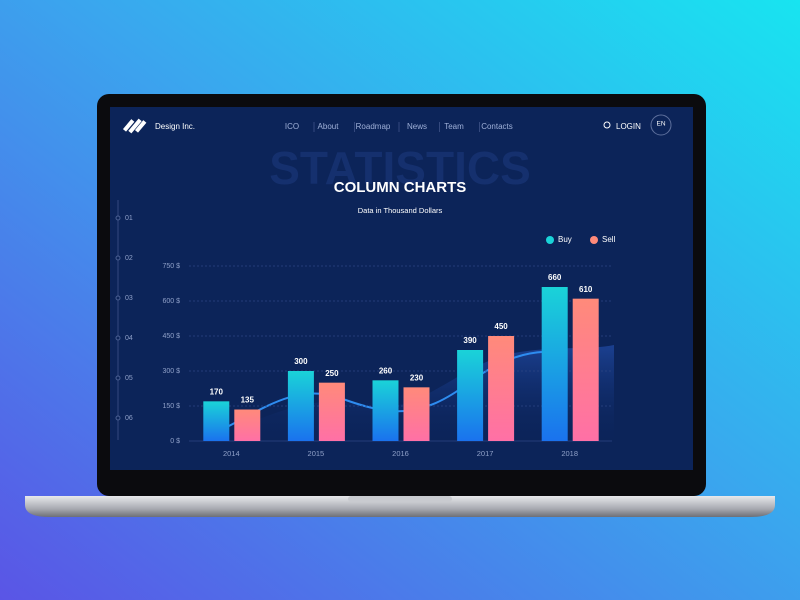 This screenshot has height=600, width=800. I want to click on language-button, so click(661, 125).